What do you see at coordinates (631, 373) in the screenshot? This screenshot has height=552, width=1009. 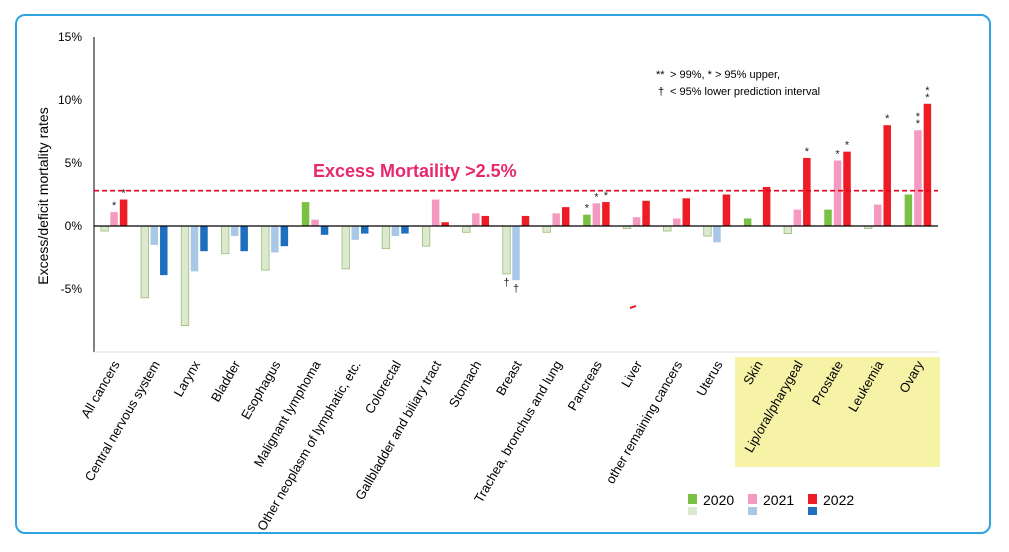 I see `category-label: Liver` at bounding box center [631, 373].